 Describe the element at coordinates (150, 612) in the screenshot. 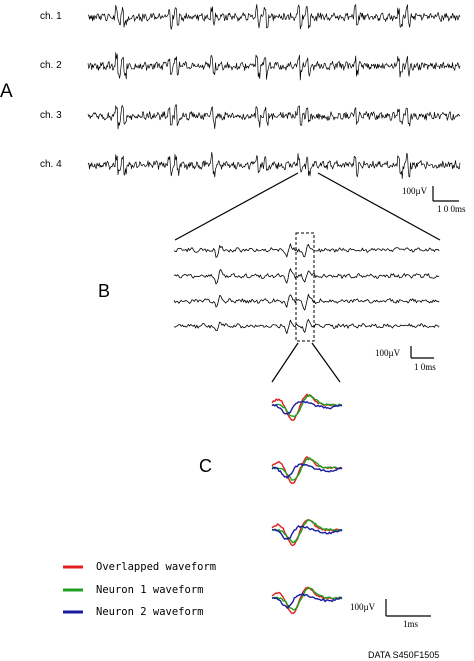

I see `legend-label-neuron-2: Neuron 2 waveform` at that location.